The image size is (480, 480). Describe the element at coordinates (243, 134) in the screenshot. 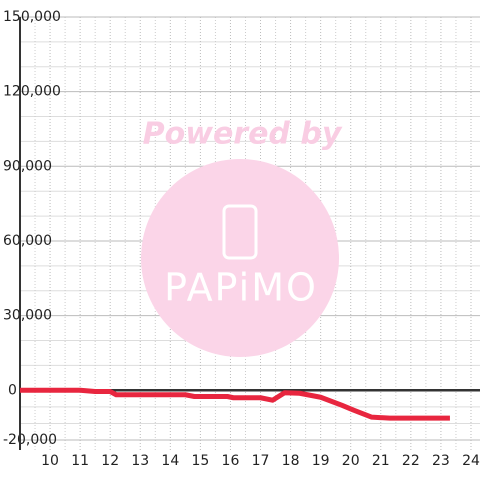

I see `watermark-text: Powered by` at that location.